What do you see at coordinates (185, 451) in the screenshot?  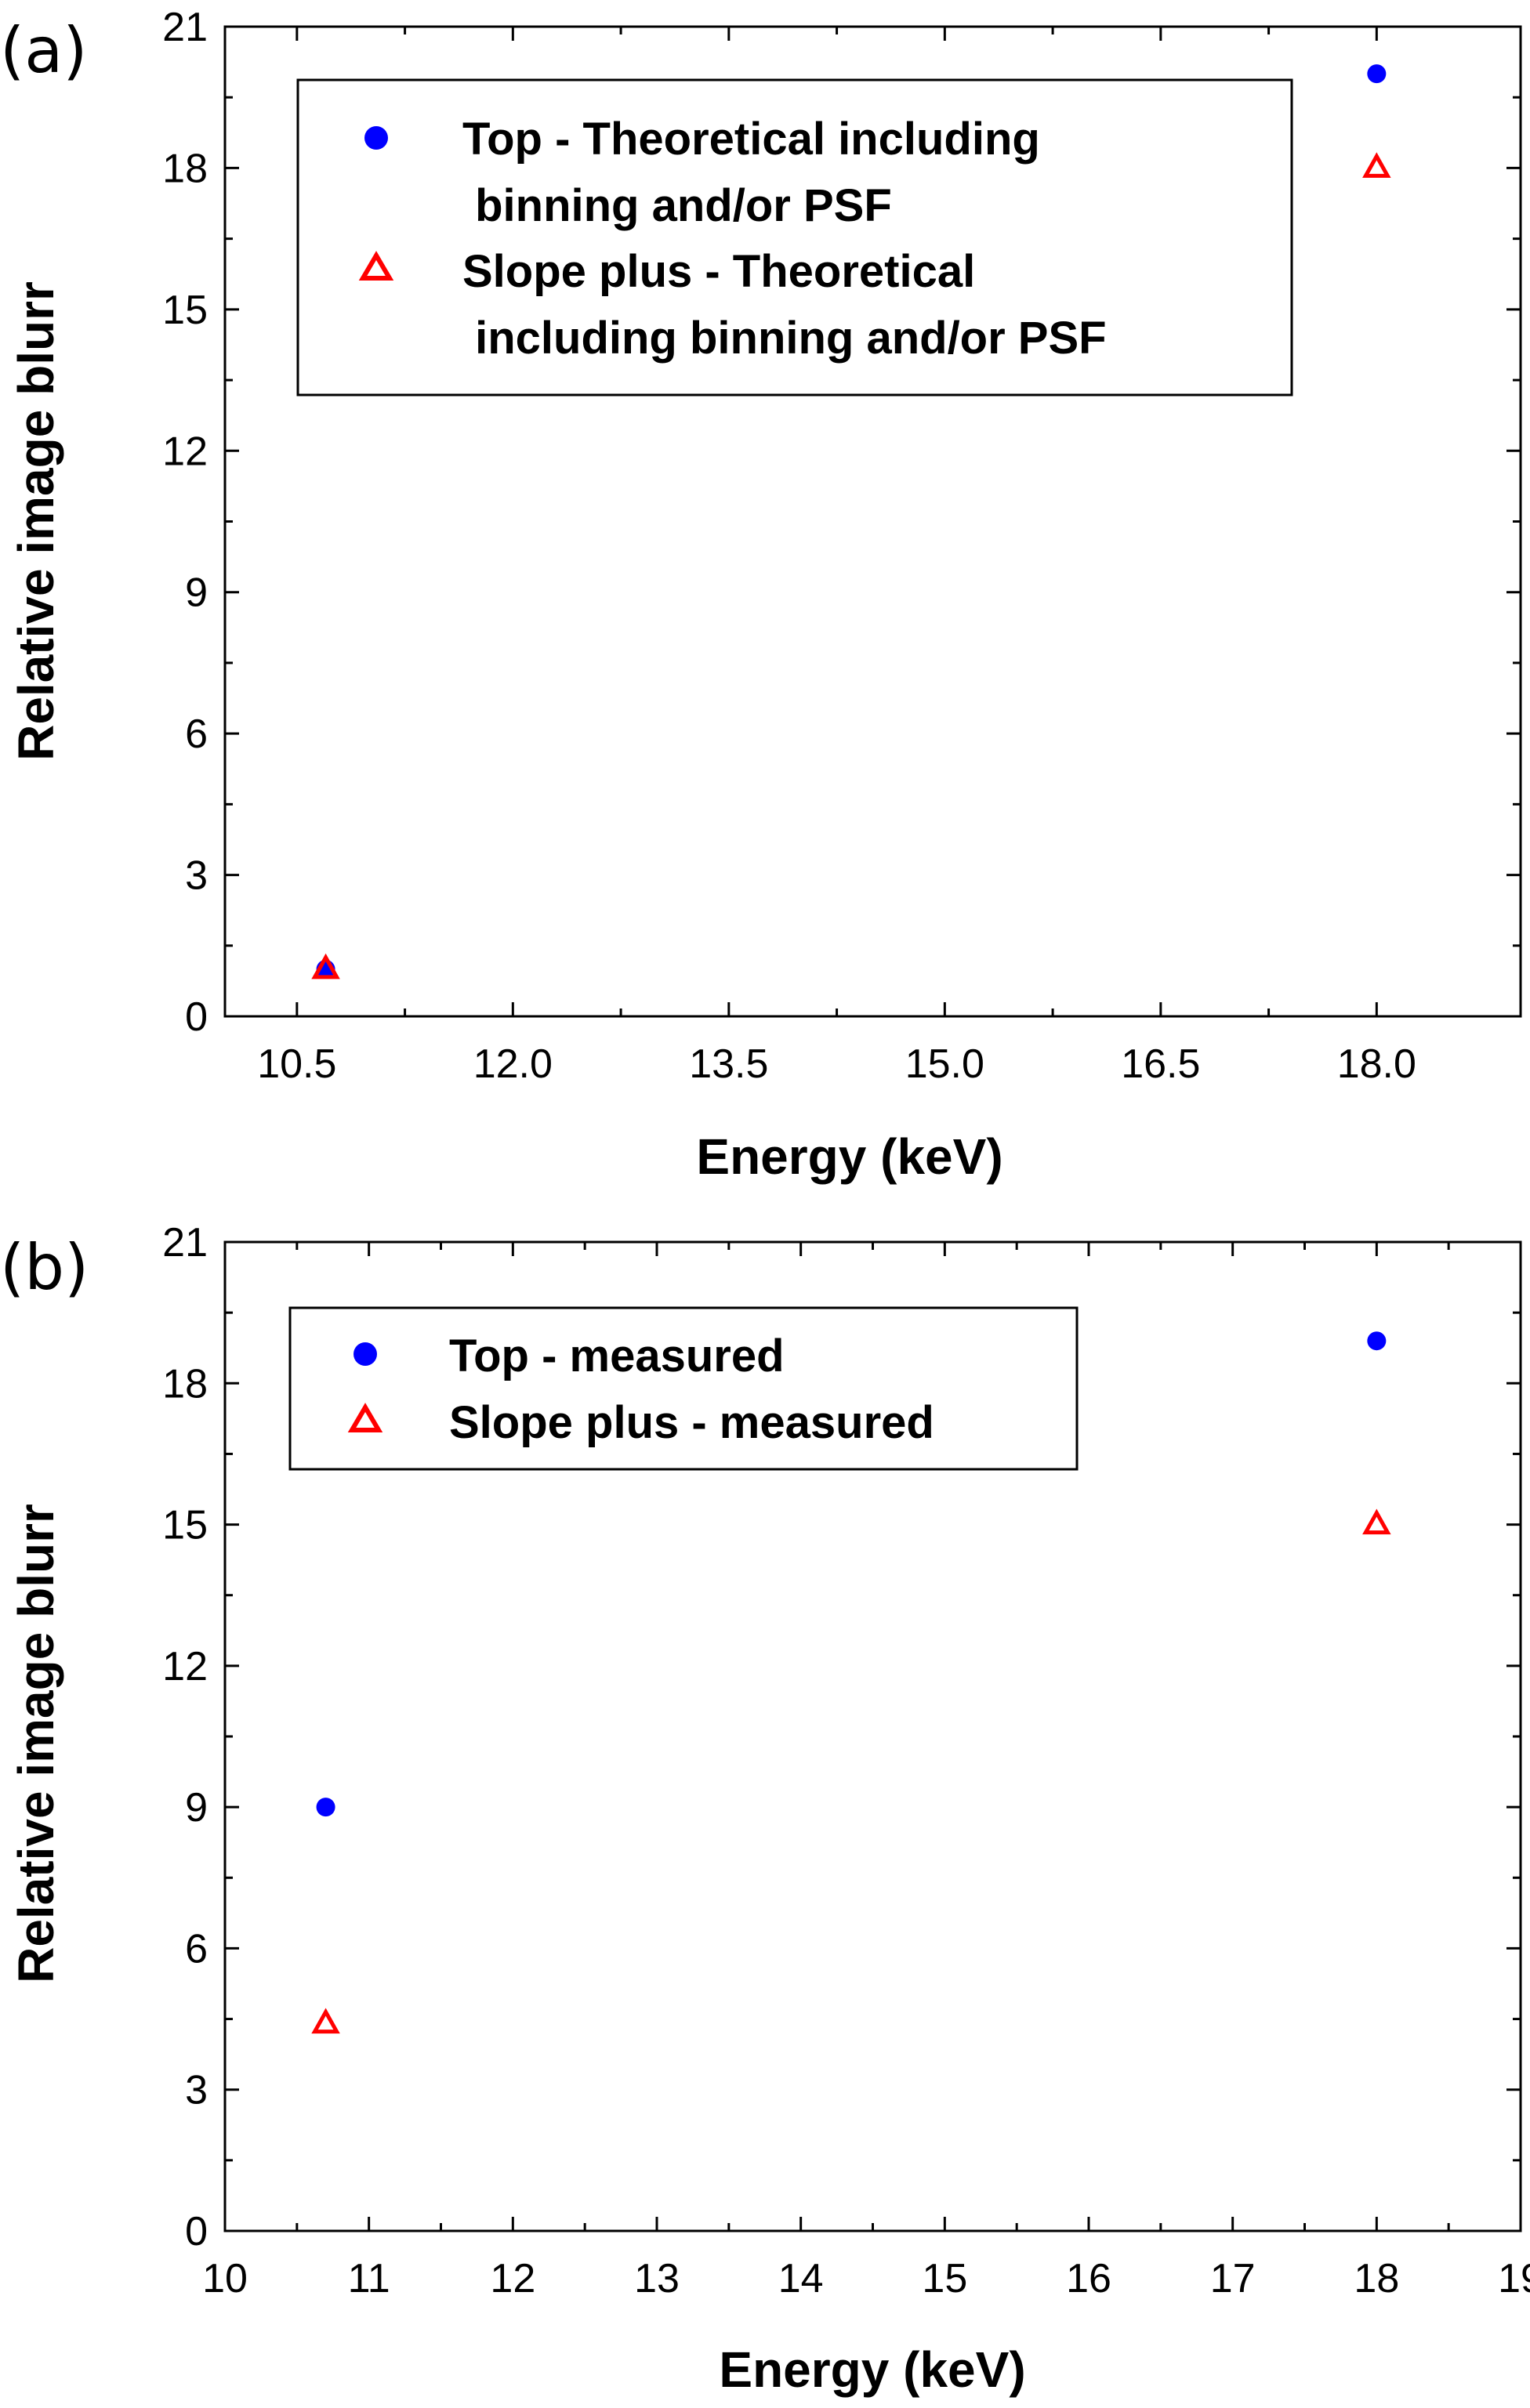 I see `panel-a-y-tick-label: 12` at bounding box center [185, 451].